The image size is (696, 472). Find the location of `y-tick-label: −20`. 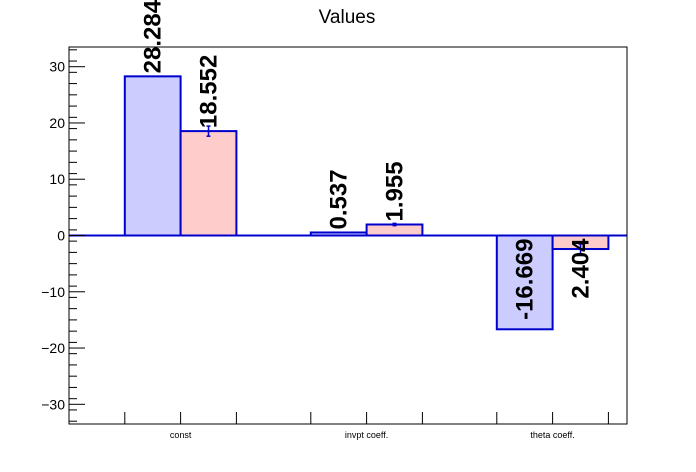

y-tick-label: −20 is located at coordinates (53, 348).